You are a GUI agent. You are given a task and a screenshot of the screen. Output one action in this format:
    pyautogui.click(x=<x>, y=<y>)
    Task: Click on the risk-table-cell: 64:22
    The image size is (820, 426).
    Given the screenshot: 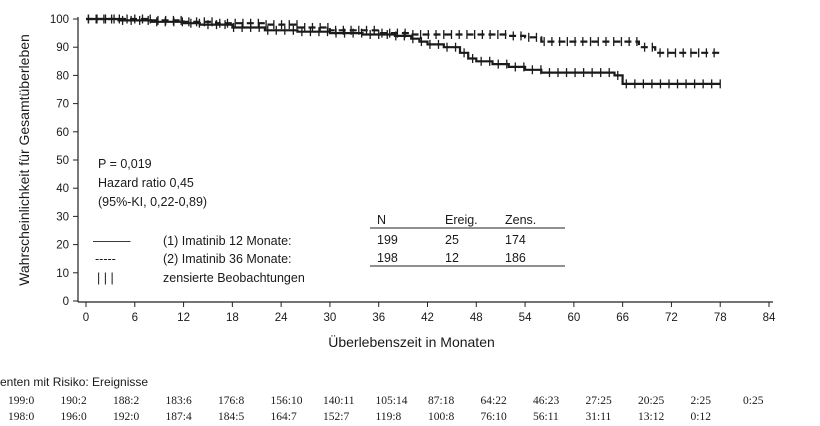 What is the action you would take?
    pyautogui.click(x=494, y=401)
    